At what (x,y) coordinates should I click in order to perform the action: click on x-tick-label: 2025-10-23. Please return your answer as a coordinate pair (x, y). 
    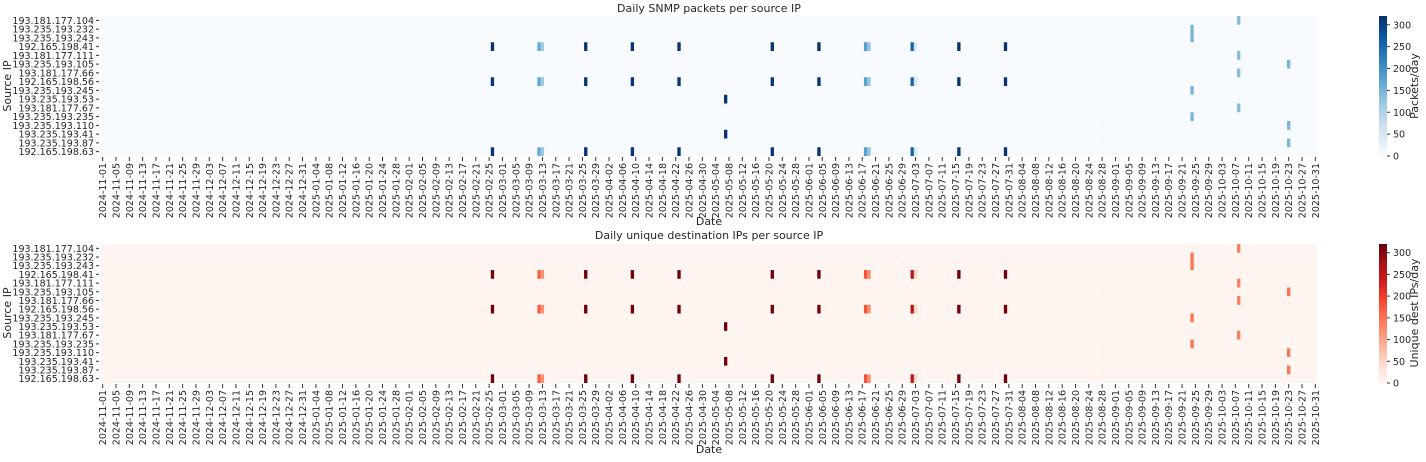
    Looking at the image, I should click on (1289, 417).